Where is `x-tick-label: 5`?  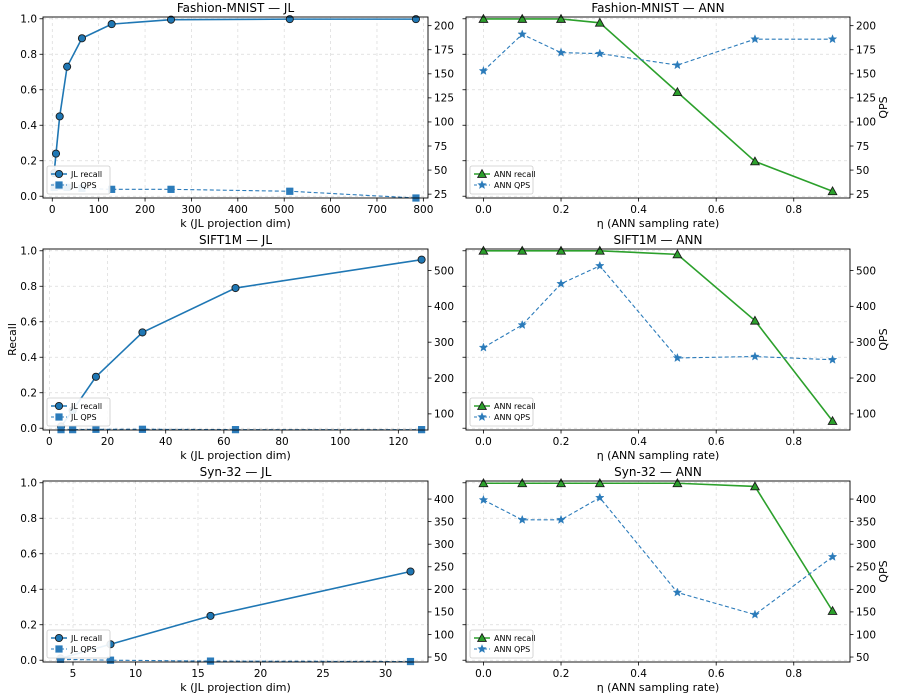 x-tick-label: 5 is located at coordinates (73, 674).